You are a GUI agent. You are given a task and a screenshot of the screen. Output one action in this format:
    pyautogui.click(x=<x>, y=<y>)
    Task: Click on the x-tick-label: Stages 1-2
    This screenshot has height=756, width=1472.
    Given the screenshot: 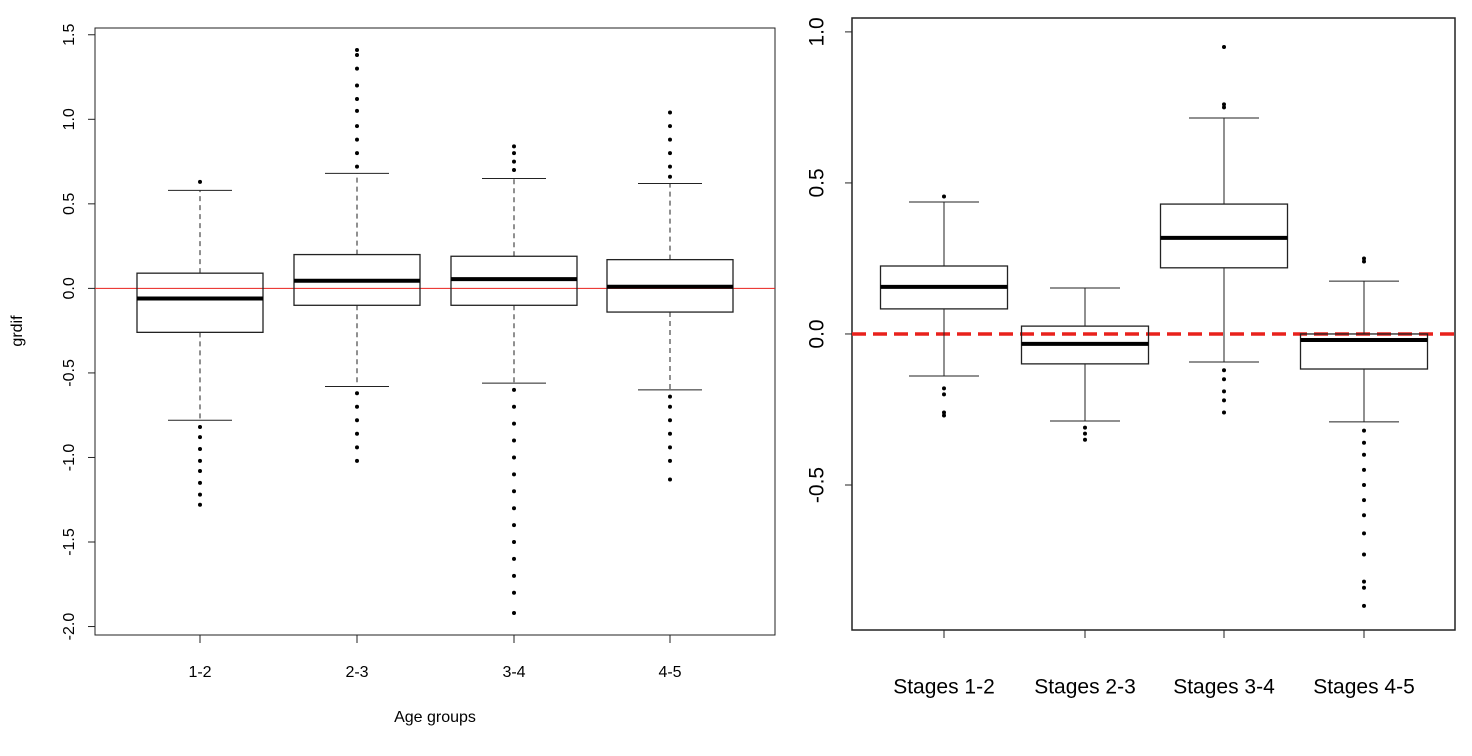 What is the action you would take?
    pyautogui.click(x=944, y=687)
    